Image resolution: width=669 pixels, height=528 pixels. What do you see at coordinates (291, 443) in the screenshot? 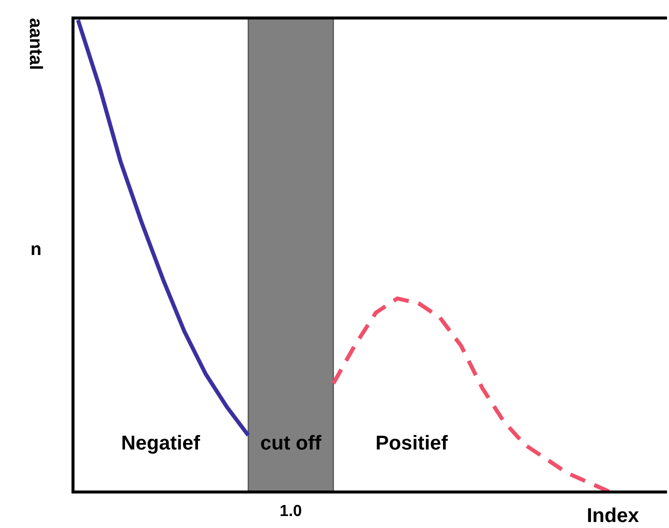
I see `annotation: cut off` at bounding box center [291, 443].